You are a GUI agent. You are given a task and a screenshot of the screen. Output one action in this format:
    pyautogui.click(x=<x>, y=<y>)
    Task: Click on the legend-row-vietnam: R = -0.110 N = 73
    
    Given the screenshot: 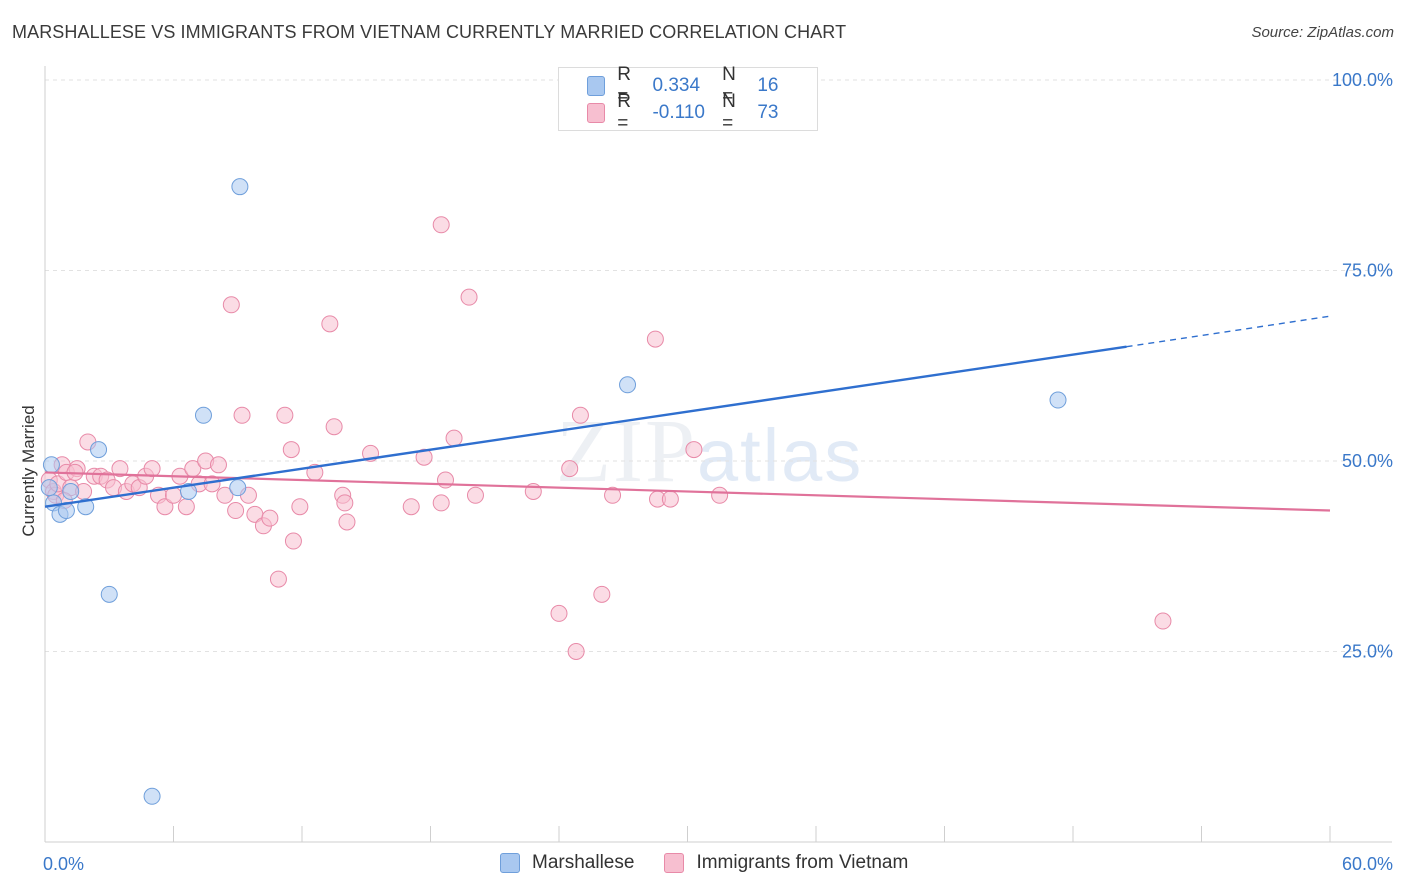 What is the action you would take?
    pyautogui.click(x=702, y=112)
    